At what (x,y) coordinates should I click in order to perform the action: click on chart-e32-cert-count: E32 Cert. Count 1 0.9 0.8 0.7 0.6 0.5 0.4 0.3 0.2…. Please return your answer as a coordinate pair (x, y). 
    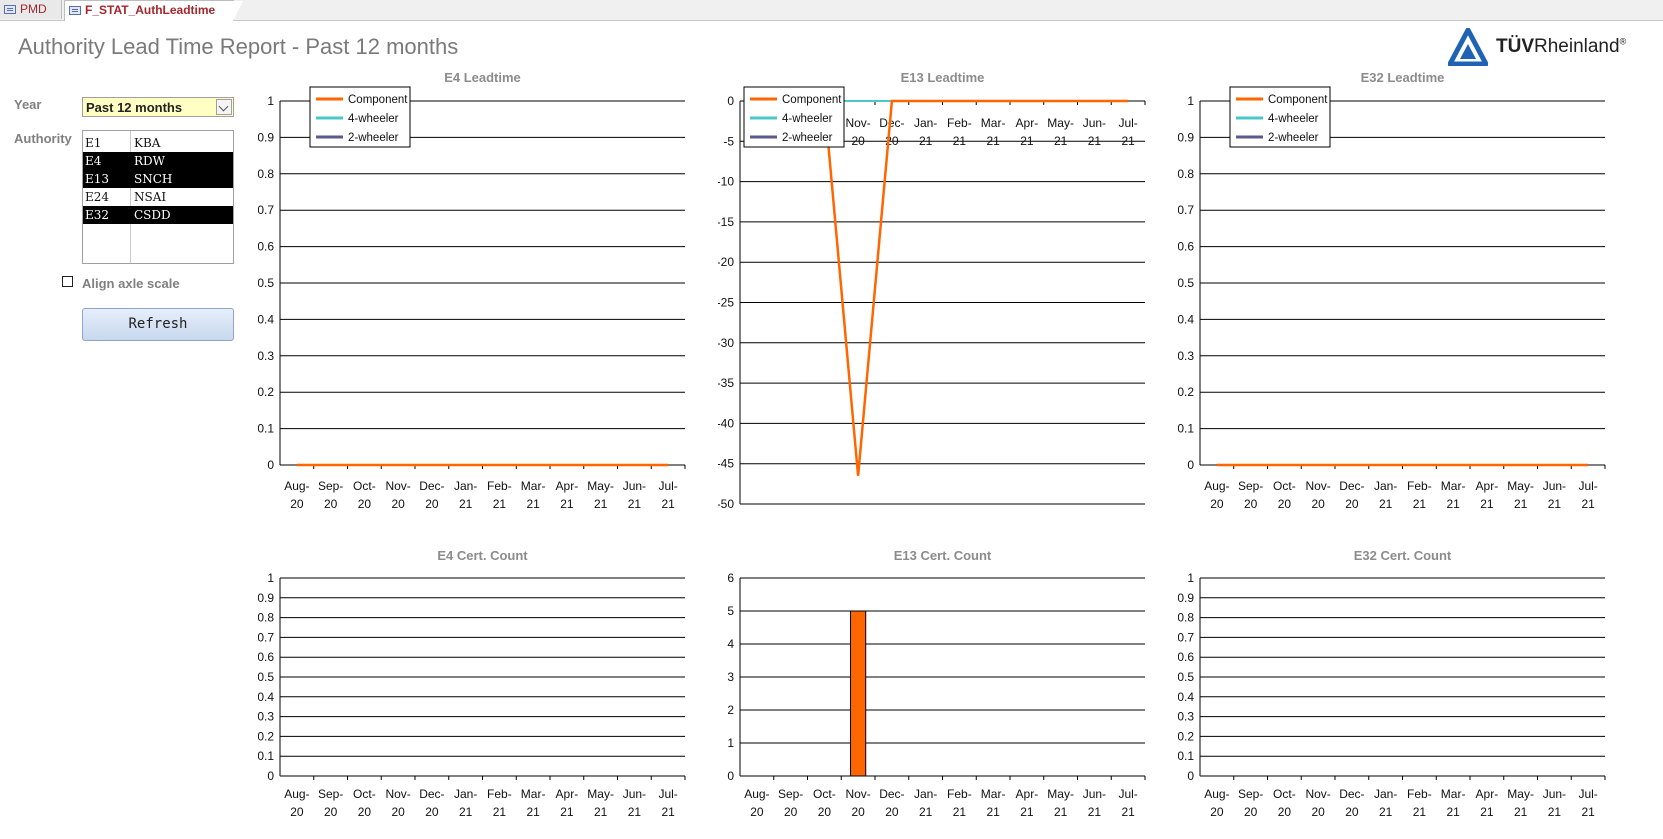
    Looking at the image, I should click on (1392, 684).